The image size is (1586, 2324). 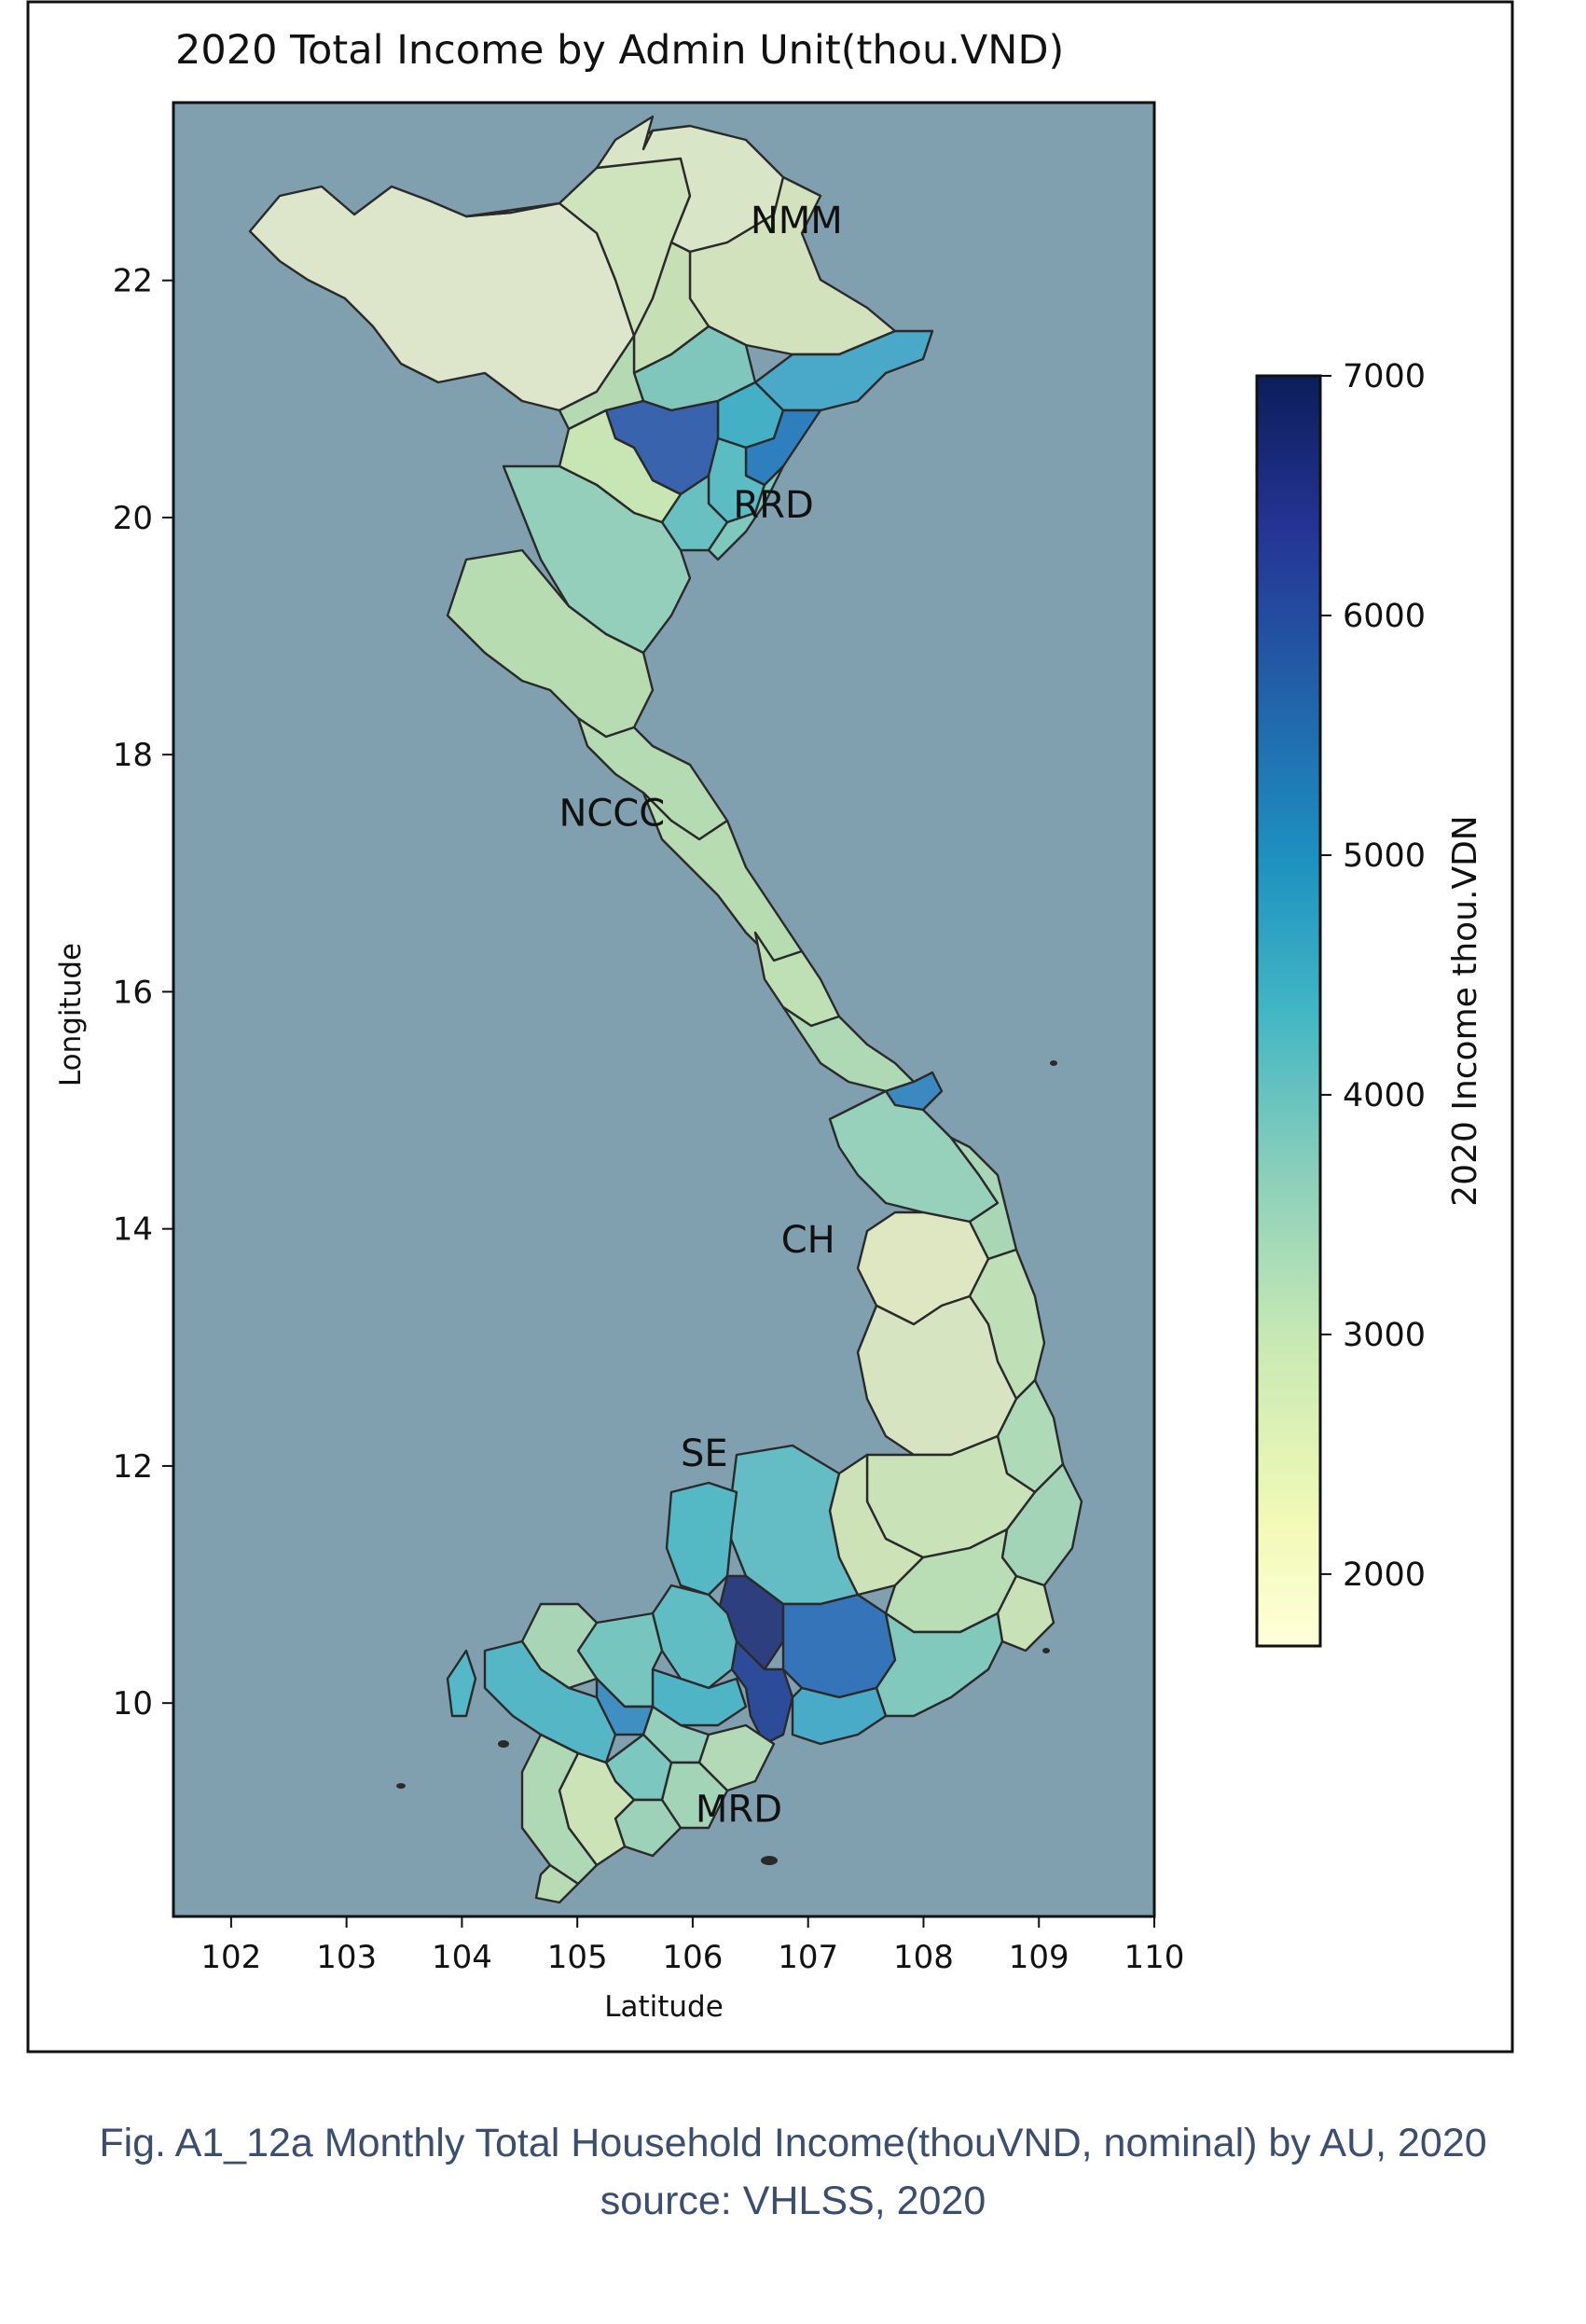 What do you see at coordinates (577, 1957) in the screenshot?
I see `x-tick-label: 105` at bounding box center [577, 1957].